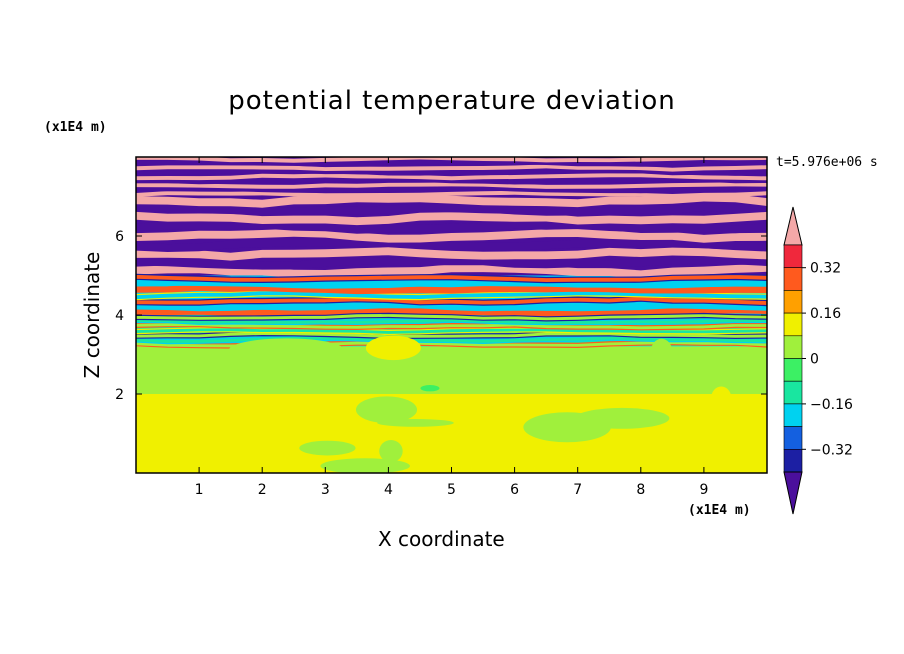  What do you see at coordinates (199, 490) in the screenshot?
I see `x-tick-label: 1` at bounding box center [199, 490].